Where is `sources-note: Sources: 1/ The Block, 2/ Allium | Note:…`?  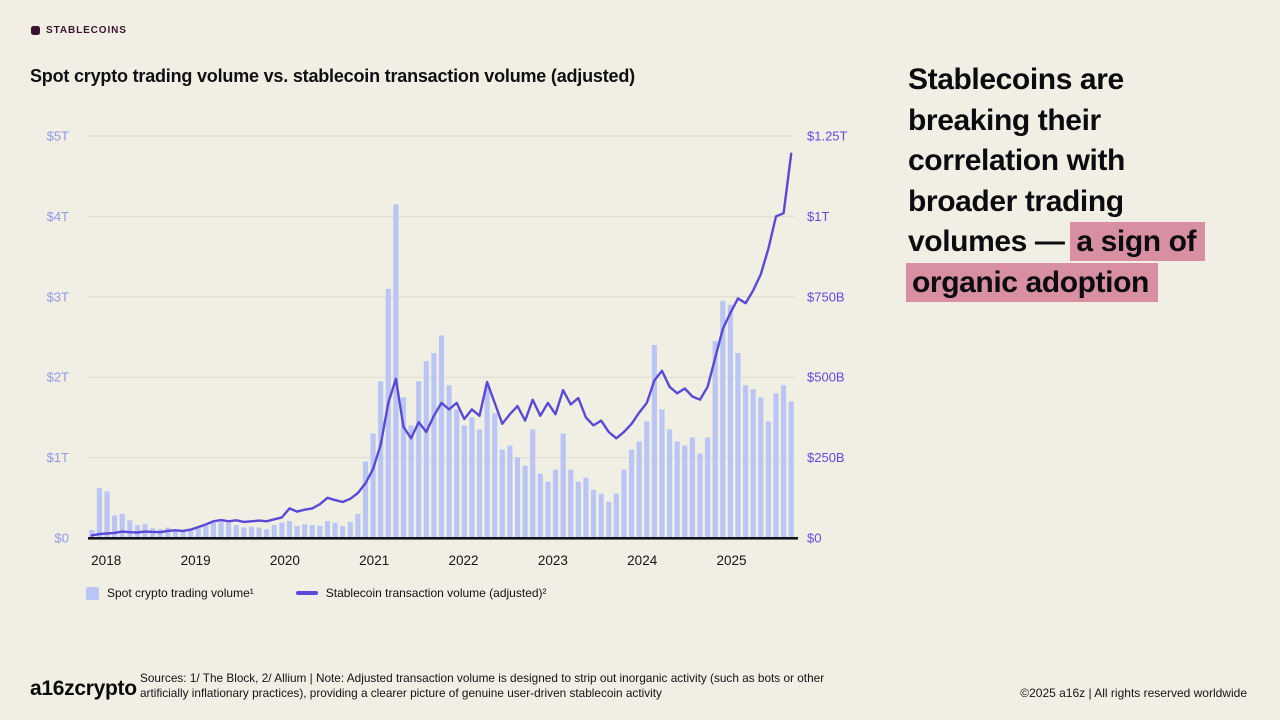 sources-note: Sources: 1/ The Block, 2/ Allium | Note:… is located at coordinates (482, 686).